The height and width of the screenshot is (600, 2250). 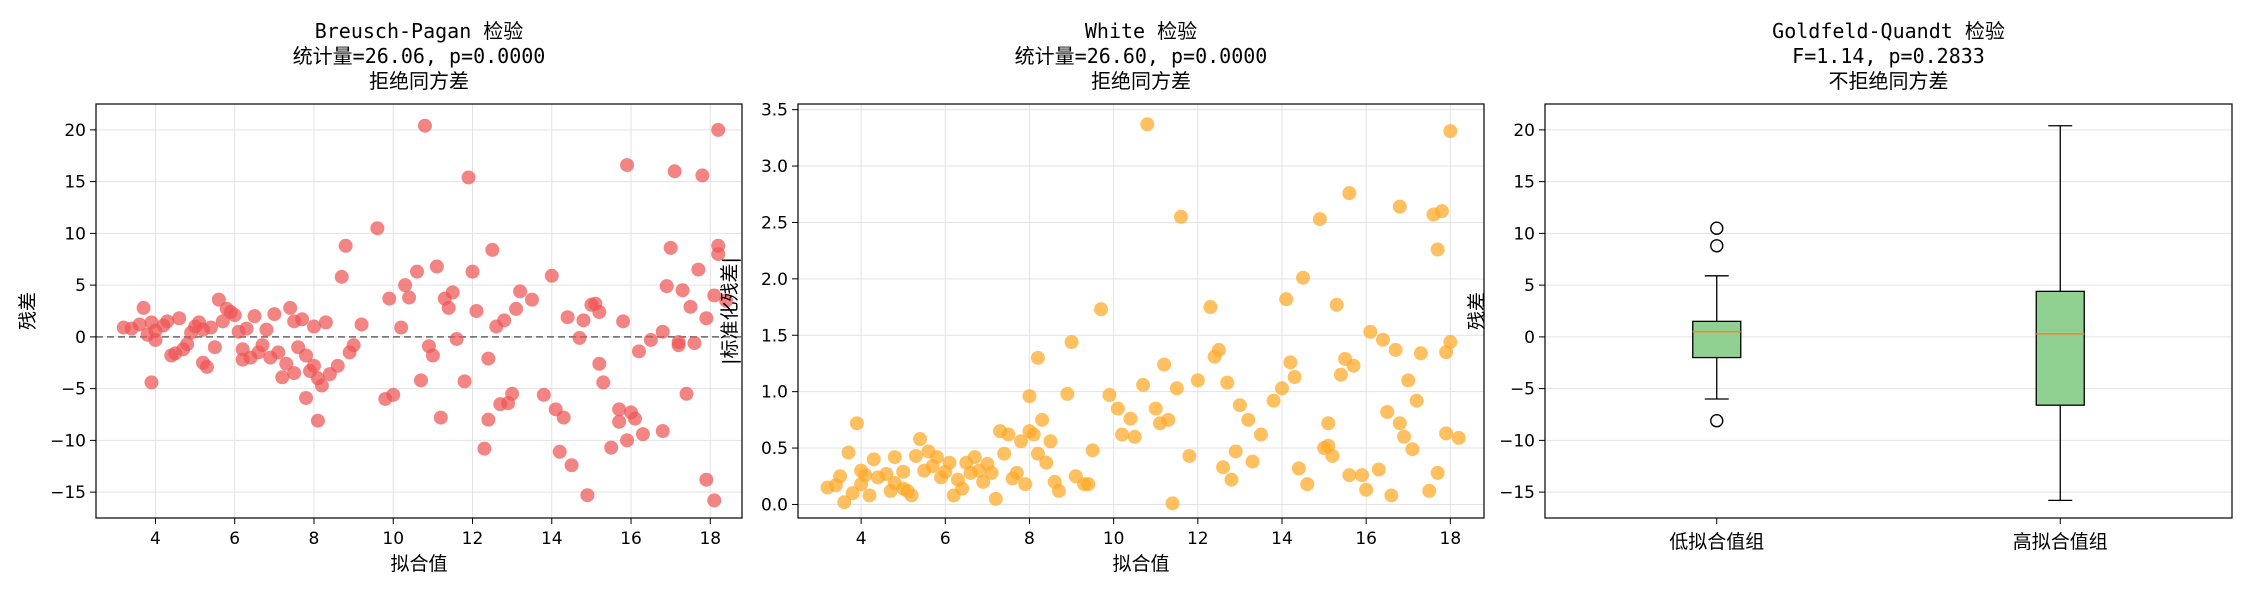 What do you see at coordinates (1888, 56) in the screenshot?
I see `chart-title-line: F=1.14, p=0.2833` at bounding box center [1888, 56].